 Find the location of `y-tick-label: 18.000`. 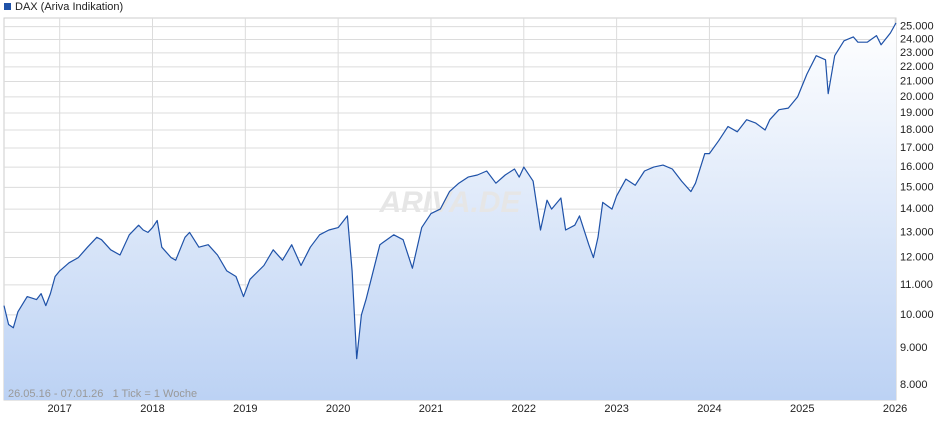

y-tick-label: 18.000 is located at coordinates (917, 130).